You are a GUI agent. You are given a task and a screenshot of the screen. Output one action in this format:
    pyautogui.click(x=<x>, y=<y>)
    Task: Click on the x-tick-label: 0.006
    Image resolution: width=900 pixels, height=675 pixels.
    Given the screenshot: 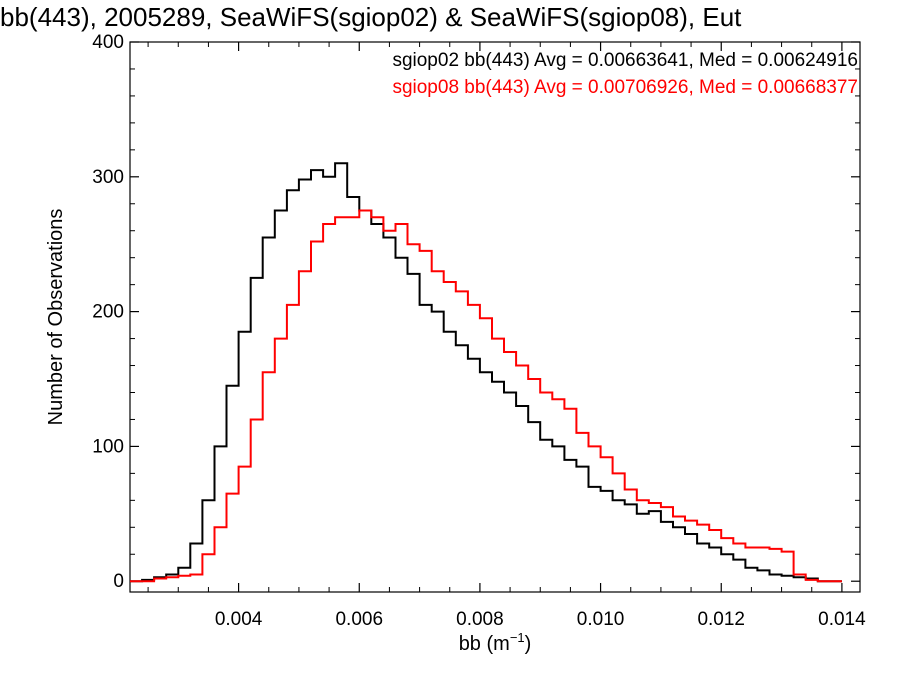 What is the action you would take?
    pyautogui.click(x=359, y=619)
    